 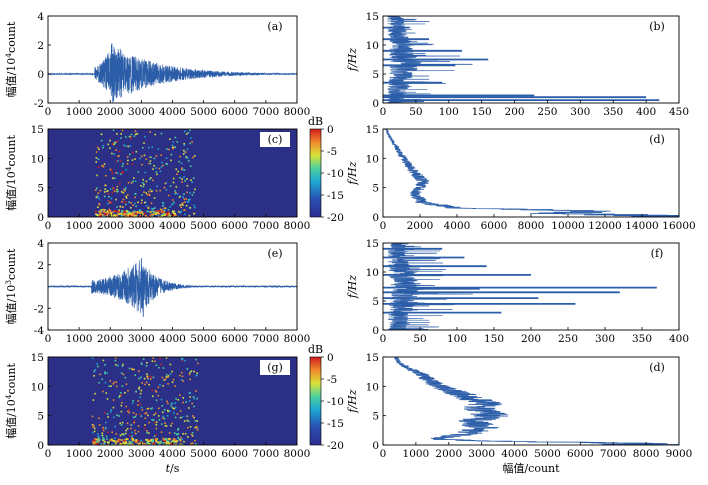 I want to click on x-tick-label: 2000, so click(x=420, y=226).